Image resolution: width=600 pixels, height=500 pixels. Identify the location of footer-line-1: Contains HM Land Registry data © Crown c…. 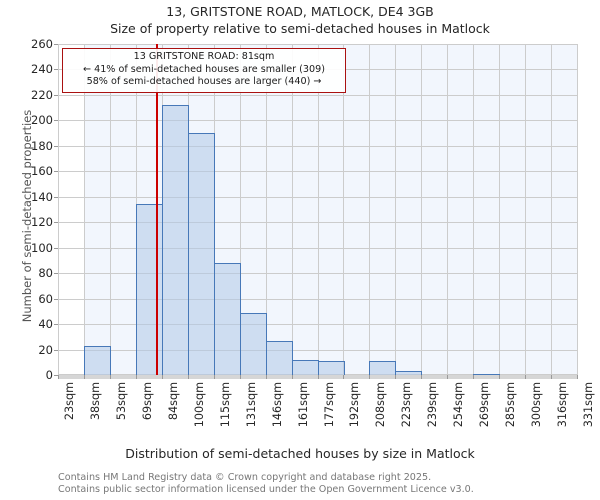
(245, 477).